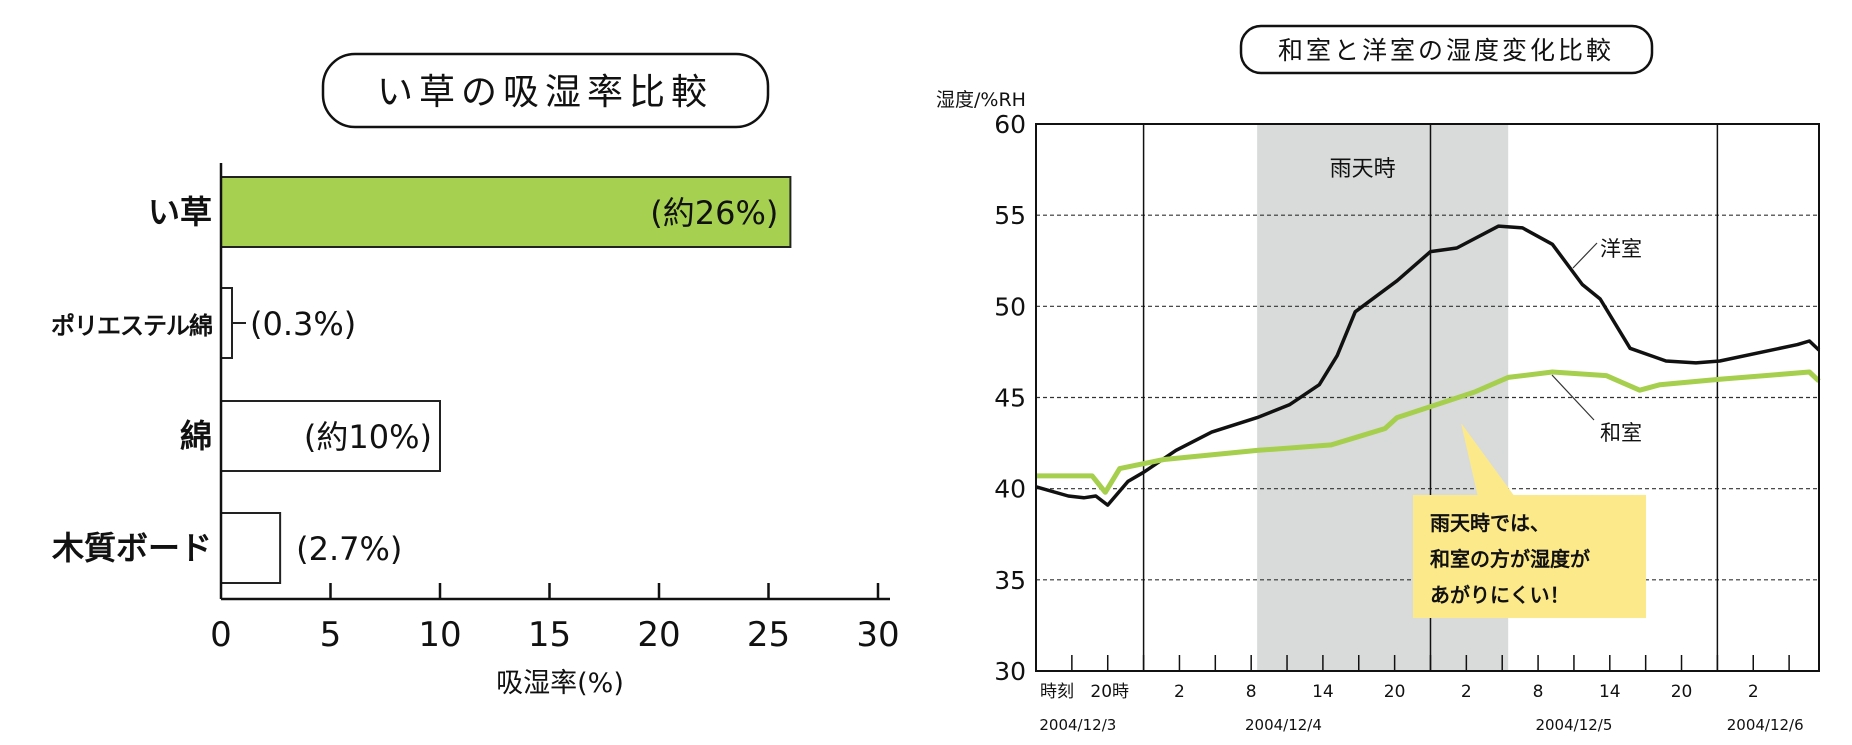 This screenshot has height=745, width=1852. Describe the element at coordinates (1010, 124) in the screenshot. I see `y-tick-label: 60` at that location.